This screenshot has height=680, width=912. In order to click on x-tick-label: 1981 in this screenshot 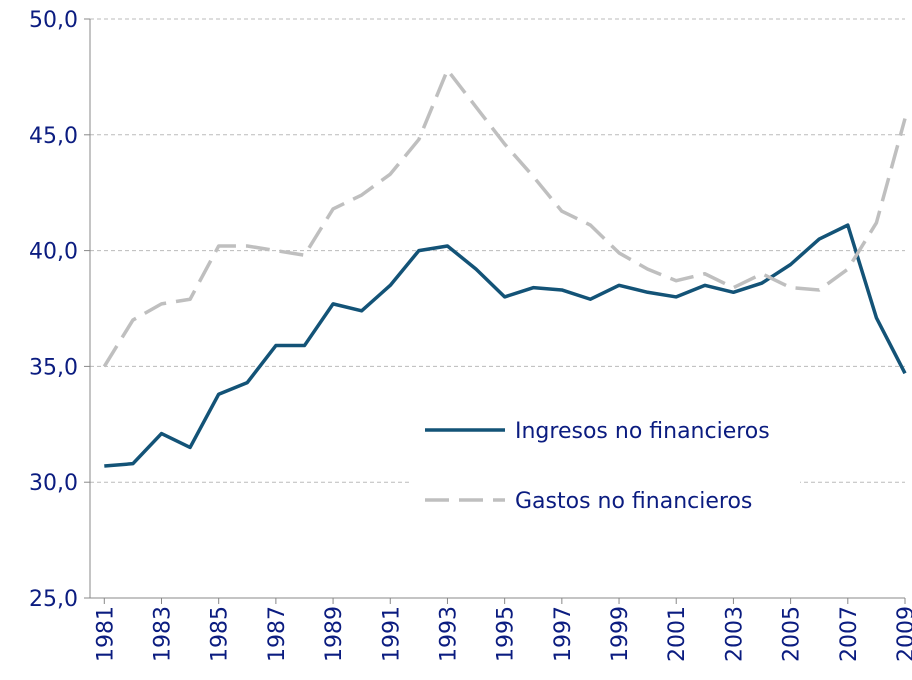, I will do `click(105, 634)`.